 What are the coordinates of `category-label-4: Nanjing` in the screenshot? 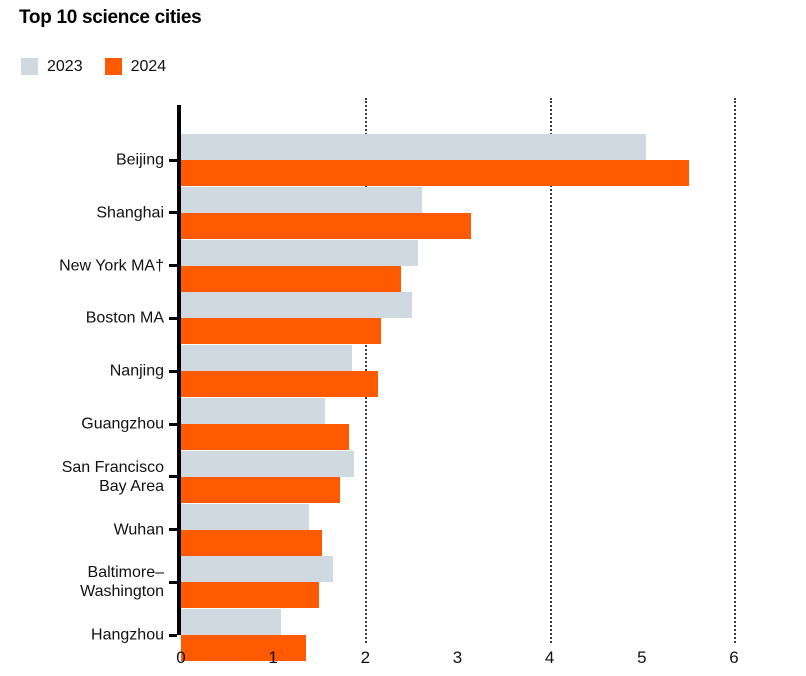 It's located at (136, 371).